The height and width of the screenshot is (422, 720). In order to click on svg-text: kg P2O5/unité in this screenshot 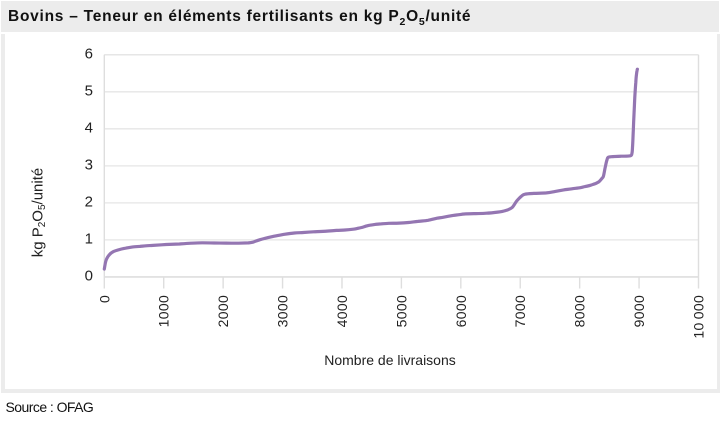, I will do `click(39, 213)`.